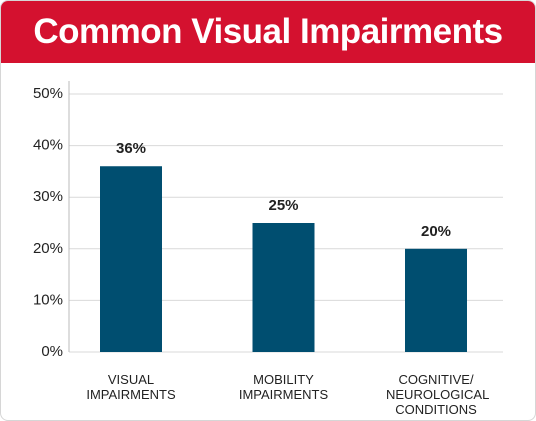 The width and height of the screenshot is (536, 421). Describe the element at coordinates (48, 196) in the screenshot. I see `y-tick-label: 30%` at that location.